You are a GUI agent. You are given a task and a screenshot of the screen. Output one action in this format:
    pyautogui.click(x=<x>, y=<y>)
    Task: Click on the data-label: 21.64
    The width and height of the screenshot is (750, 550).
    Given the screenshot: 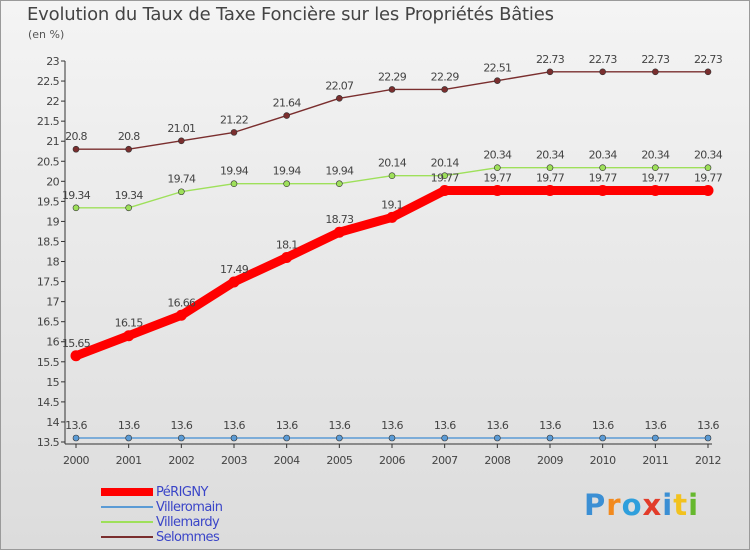 What is the action you would take?
    pyautogui.click(x=287, y=103)
    